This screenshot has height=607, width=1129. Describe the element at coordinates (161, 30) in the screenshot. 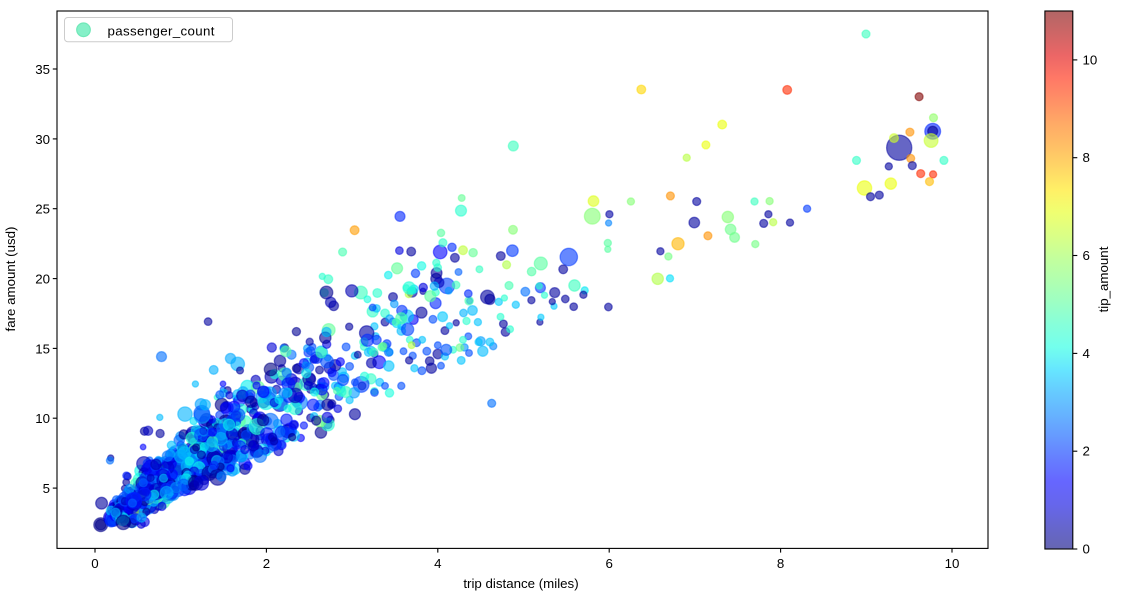

I see `svg-text: passenger_count` at that location.